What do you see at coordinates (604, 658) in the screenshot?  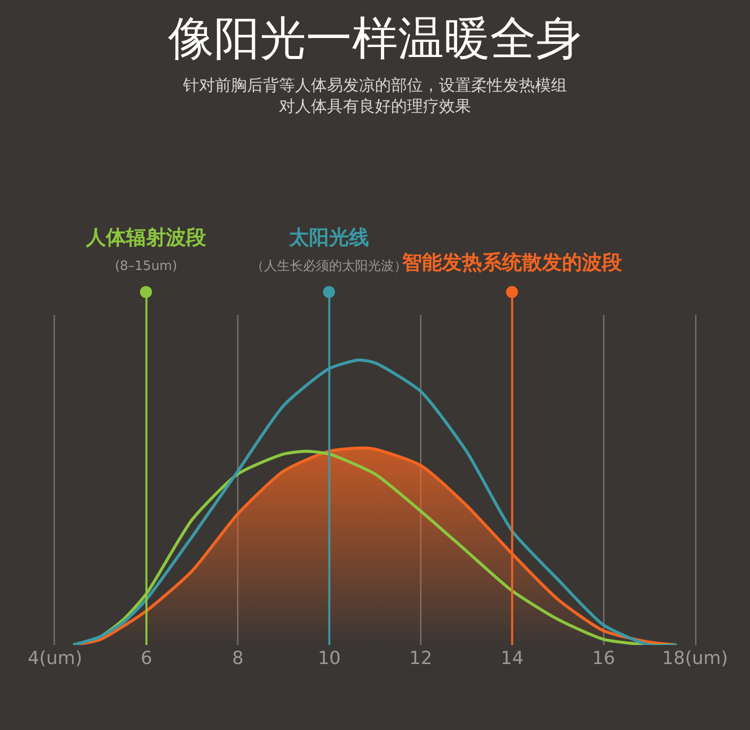 I see `x-tick-label: 16` at bounding box center [604, 658].